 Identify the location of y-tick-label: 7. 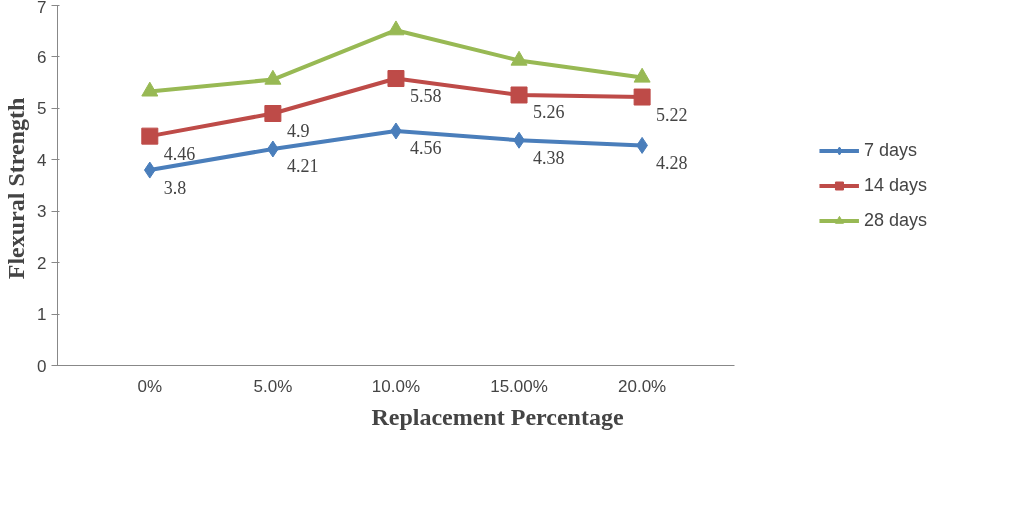
(42, 8).